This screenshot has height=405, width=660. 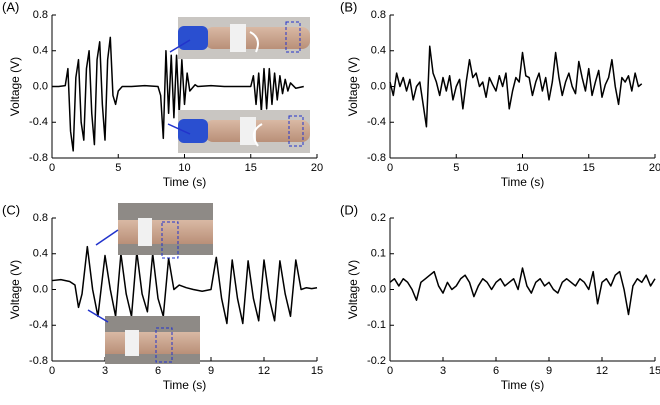 What do you see at coordinates (376, 325) in the screenshot?
I see `y-tick-label: -0.1` at bounding box center [376, 325].